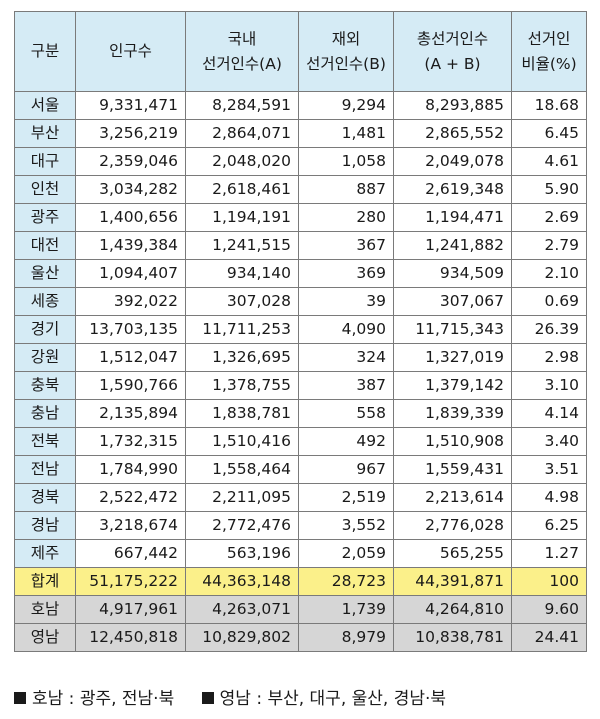  What do you see at coordinates (549, 273) in the screenshot?
I see `value-cell: 2.10` at bounding box center [549, 273].